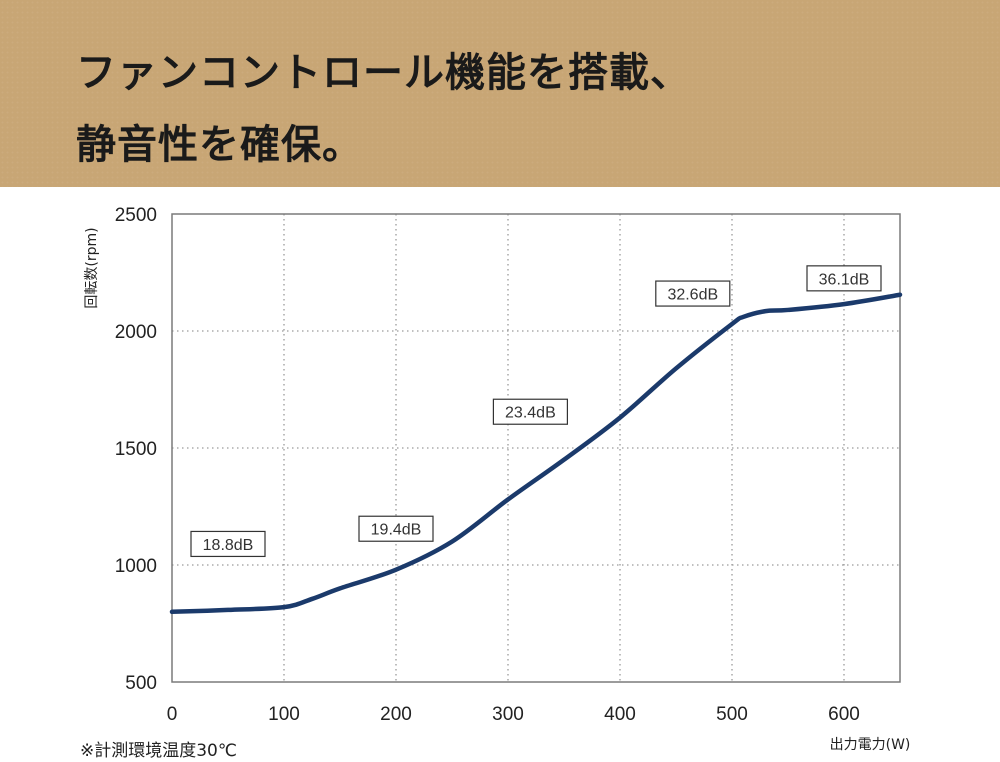 This screenshot has width=1000, height=762. What do you see at coordinates (92, 267) in the screenshot?
I see `y-axis-label: 回転数(rpm)` at bounding box center [92, 267].